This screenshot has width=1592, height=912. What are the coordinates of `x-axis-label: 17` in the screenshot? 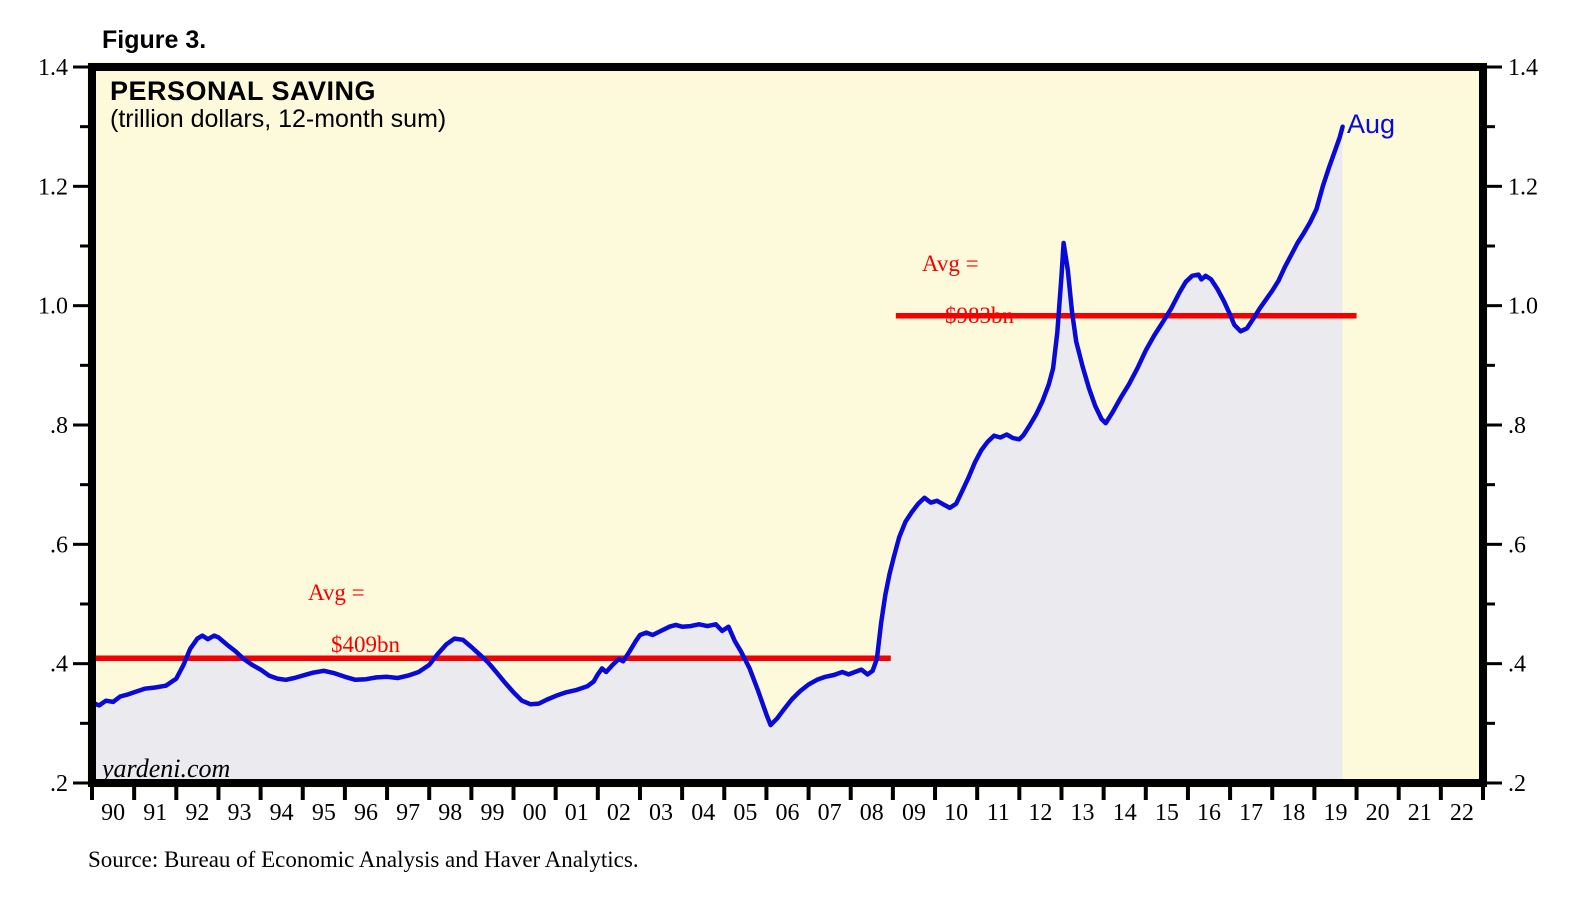 It's located at (1251, 813).